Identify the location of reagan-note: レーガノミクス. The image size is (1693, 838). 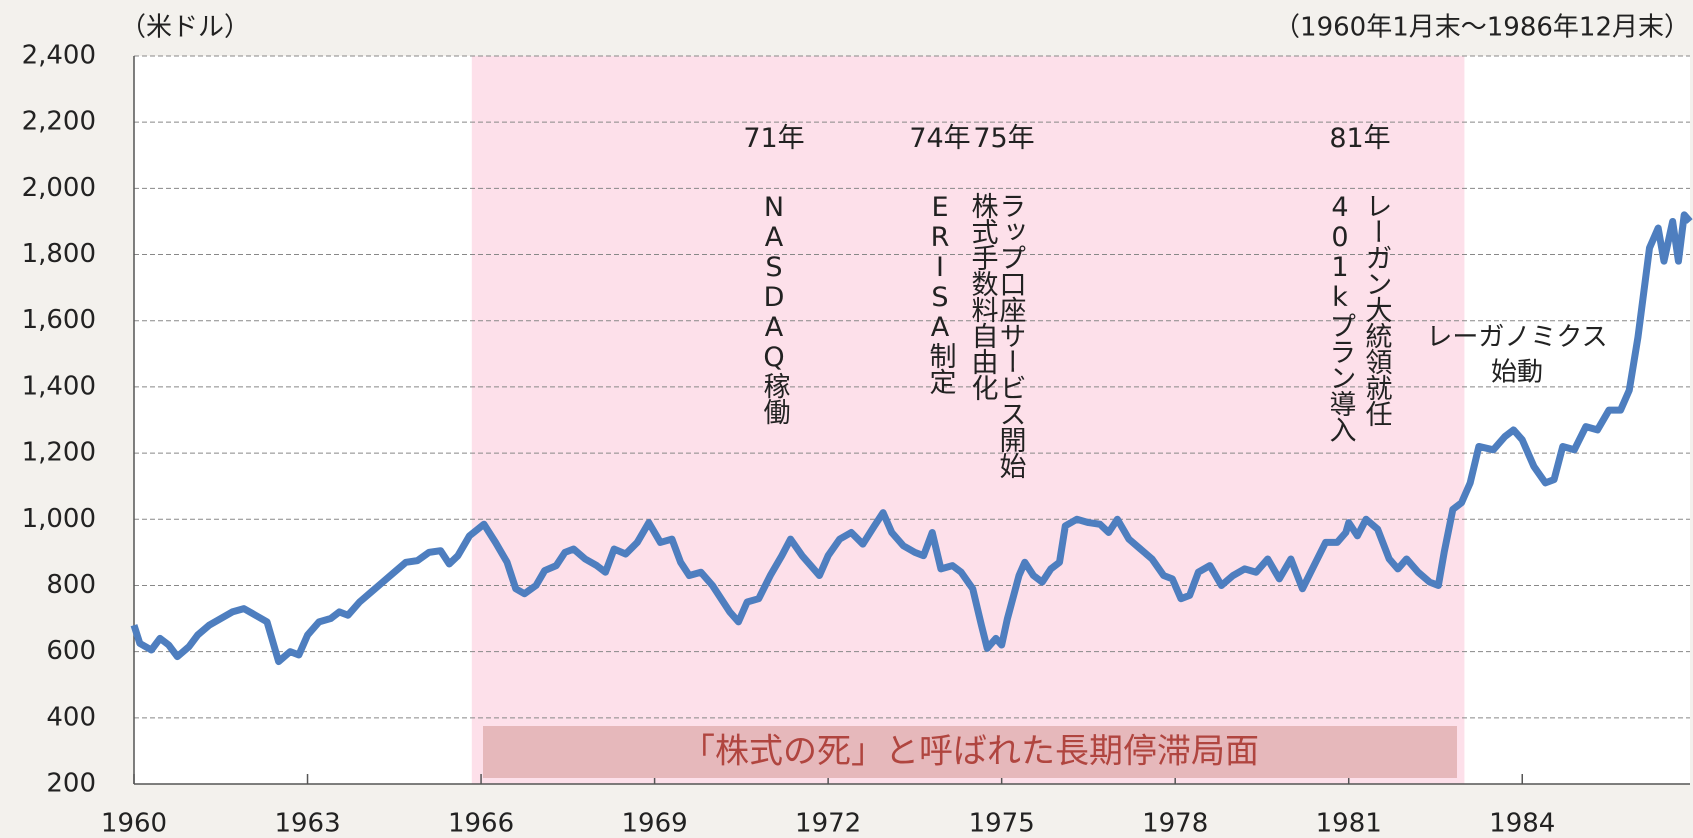
(1516, 338).